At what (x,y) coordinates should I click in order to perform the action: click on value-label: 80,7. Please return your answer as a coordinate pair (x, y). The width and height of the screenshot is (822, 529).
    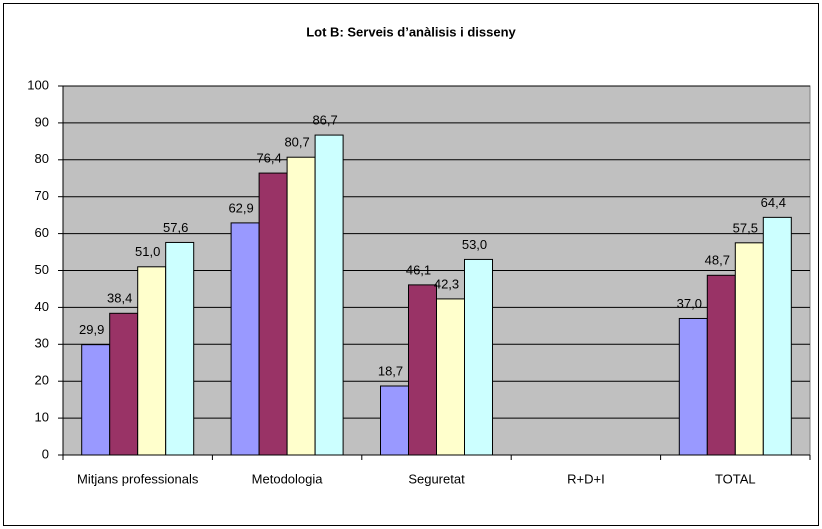
    Looking at the image, I should click on (296, 142).